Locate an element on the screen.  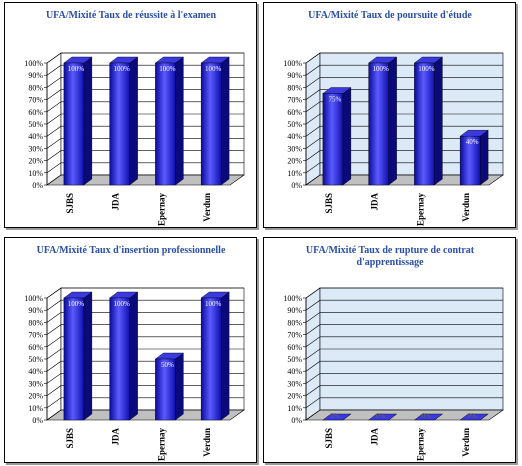
chart-title: UFA/Mixité Taux de réussite à l'examen is located at coordinates (131, 15).